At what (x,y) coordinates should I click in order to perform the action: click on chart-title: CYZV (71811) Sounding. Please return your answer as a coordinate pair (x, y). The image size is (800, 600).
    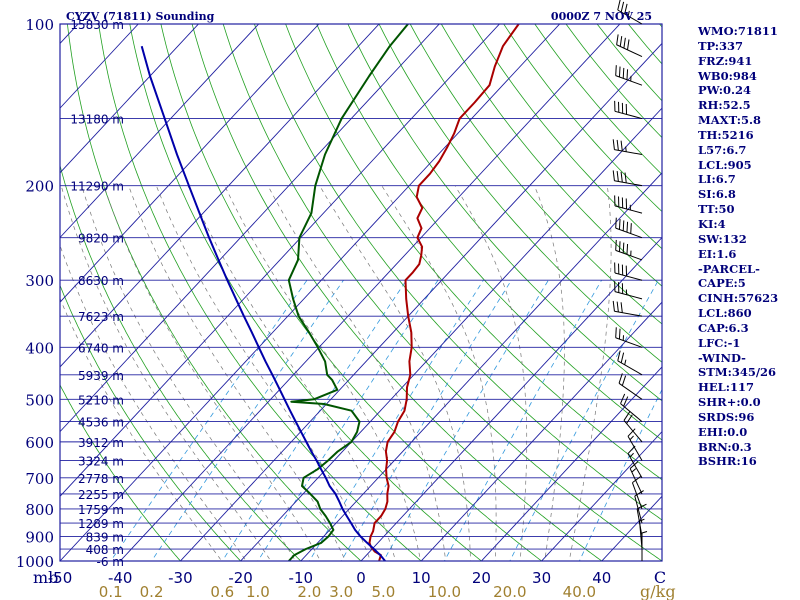
    Looking at the image, I should click on (140, 16).